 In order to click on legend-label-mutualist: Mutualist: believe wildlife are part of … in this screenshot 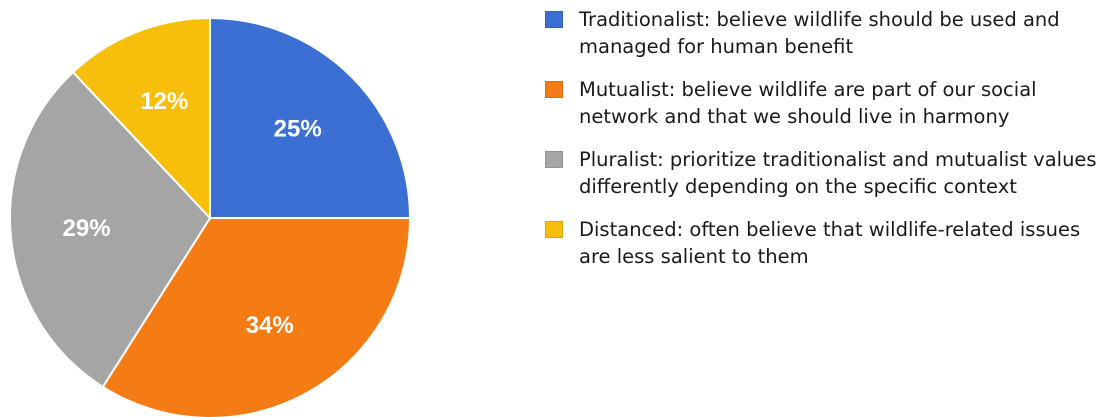, I will do `click(808, 103)`.